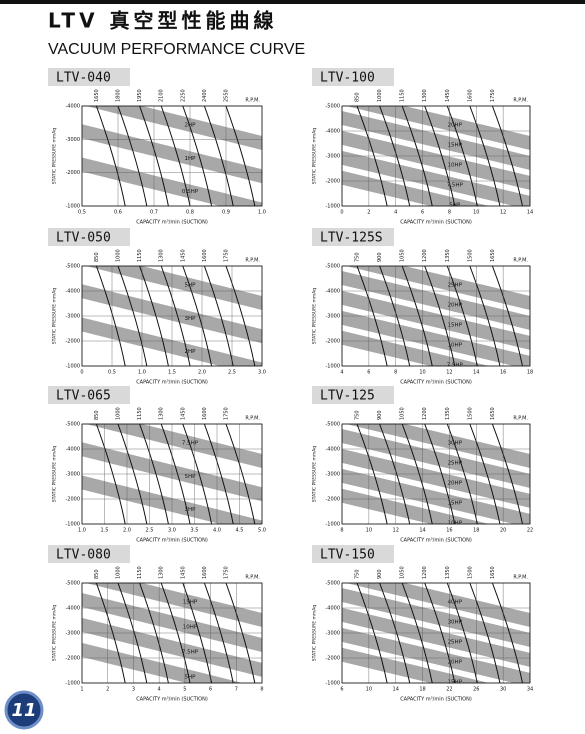 The height and width of the screenshot is (734, 585). Describe the element at coordinates (292, 2) in the screenshot. I see `top-bar` at that location.